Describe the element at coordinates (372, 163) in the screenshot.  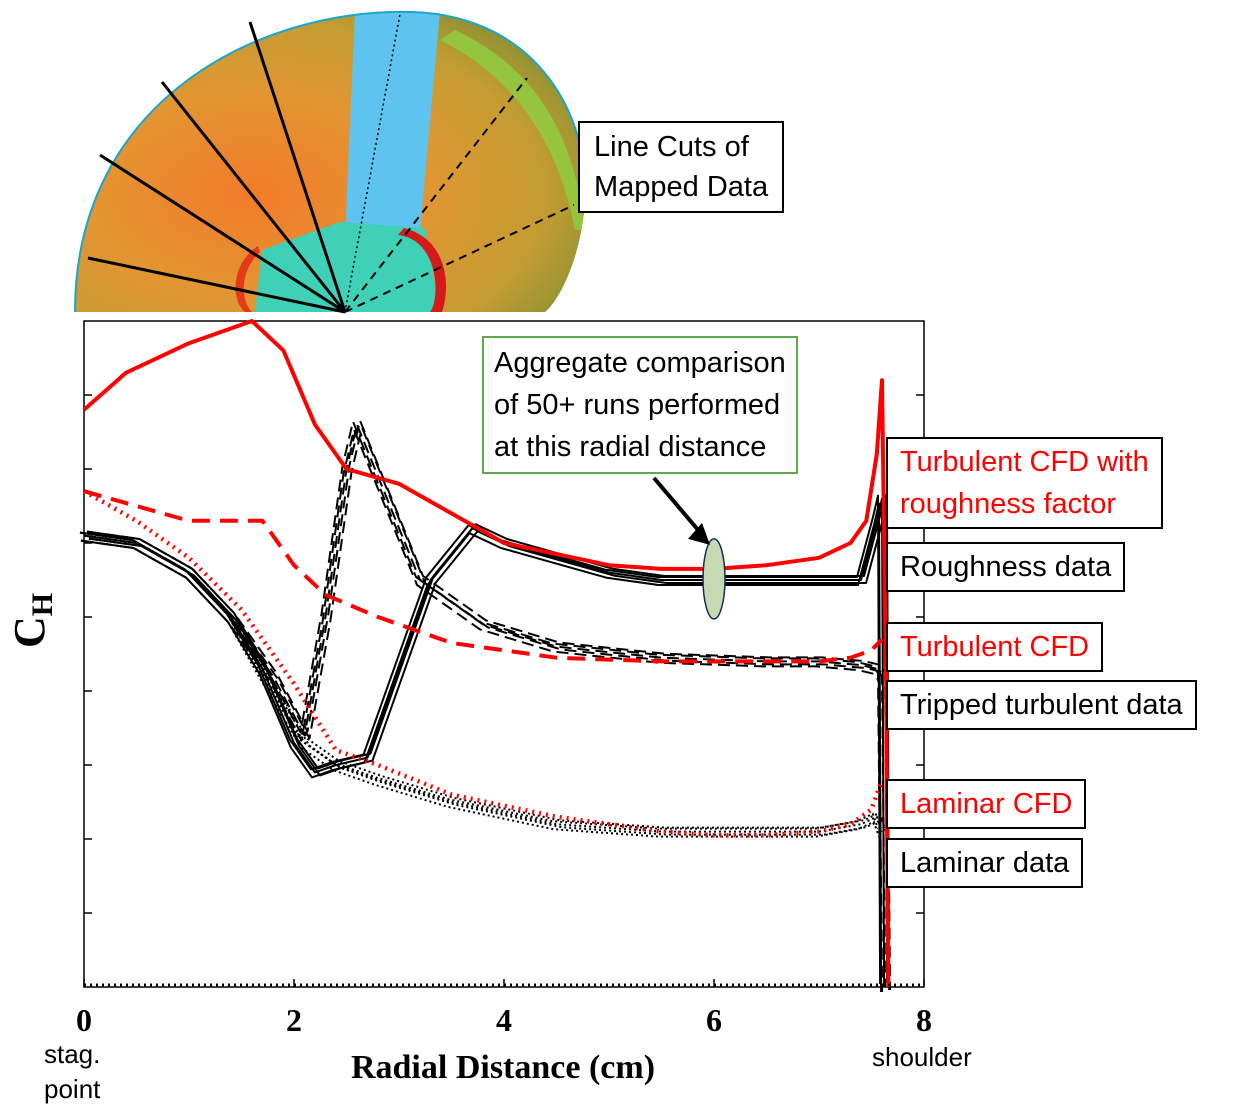
I see `line-cut-dotted` at that location.